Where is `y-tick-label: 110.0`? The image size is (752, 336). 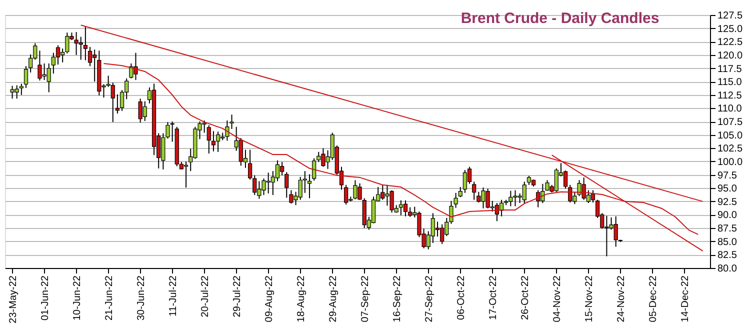
y-tick-label: 110.0 is located at coordinates (730, 109).